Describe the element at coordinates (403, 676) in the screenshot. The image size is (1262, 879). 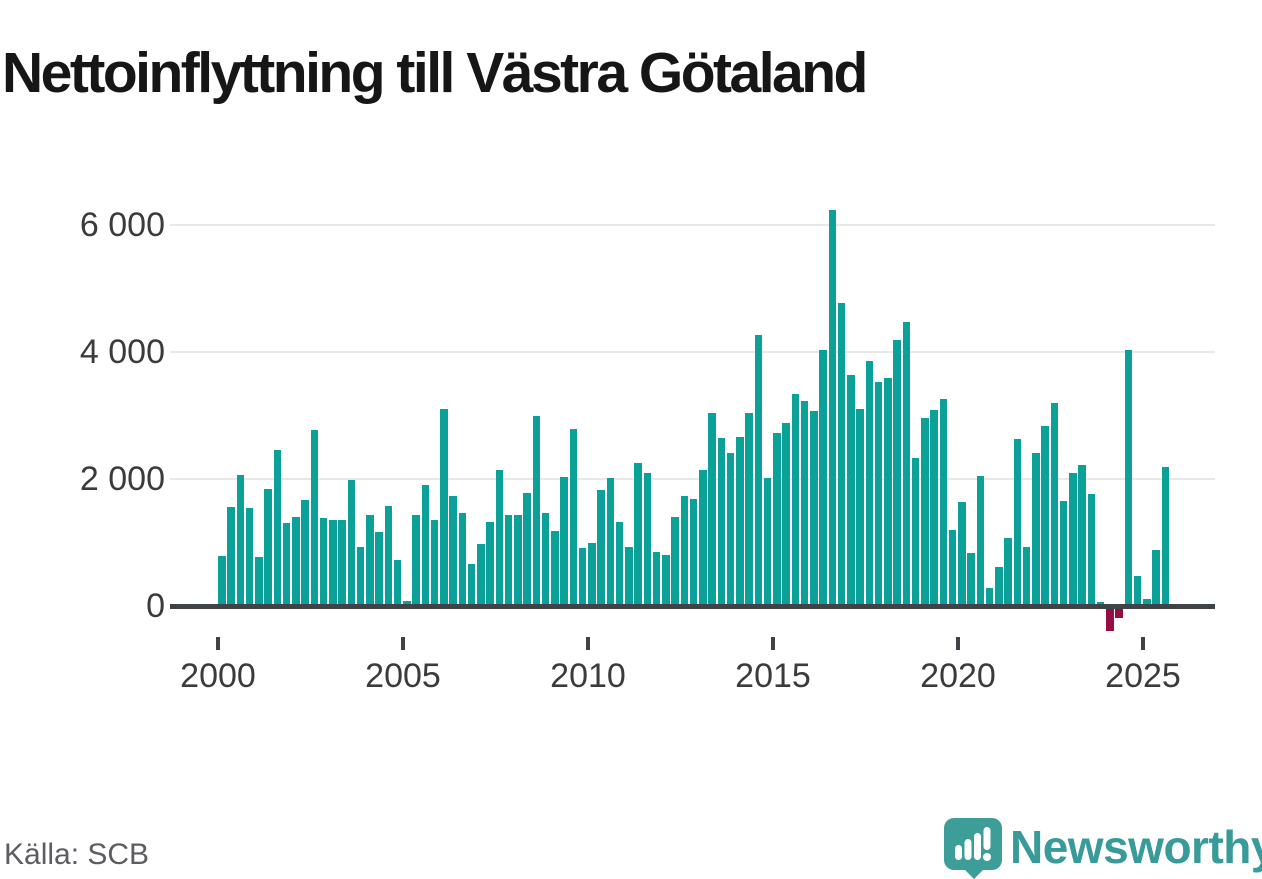
I see `x-axis-label: 2005` at that location.